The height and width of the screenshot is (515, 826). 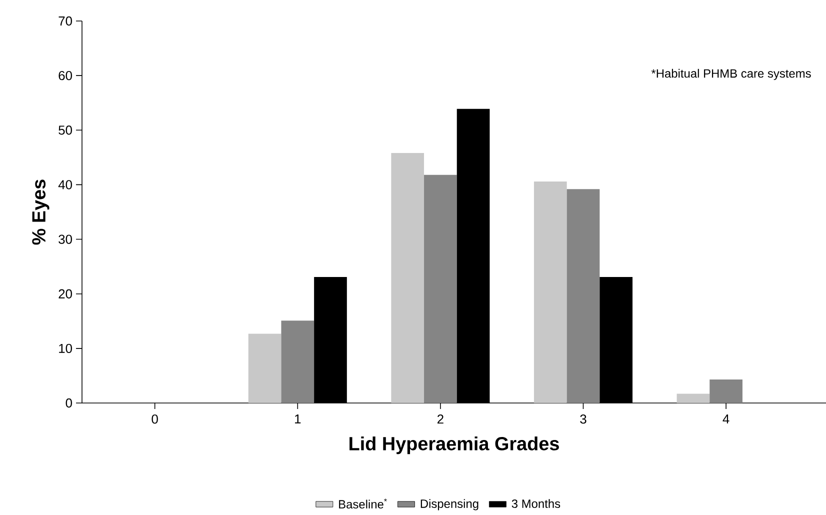 I want to click on x-tick-label: 1, so click(x=298, y=419).